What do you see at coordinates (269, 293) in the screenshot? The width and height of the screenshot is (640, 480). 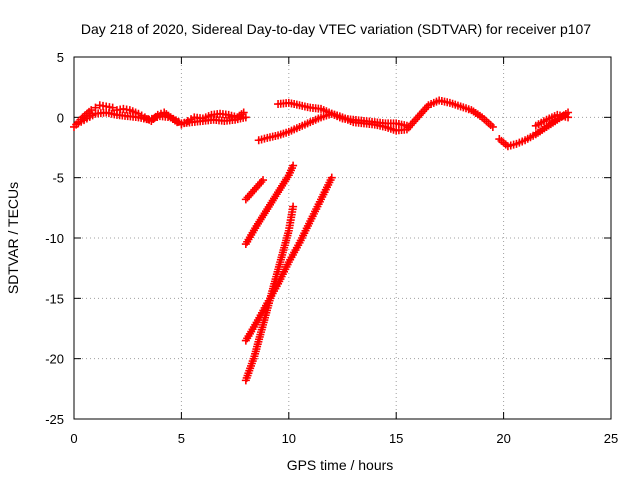 I see `series-dip-d` at bounding box center [269, 293].